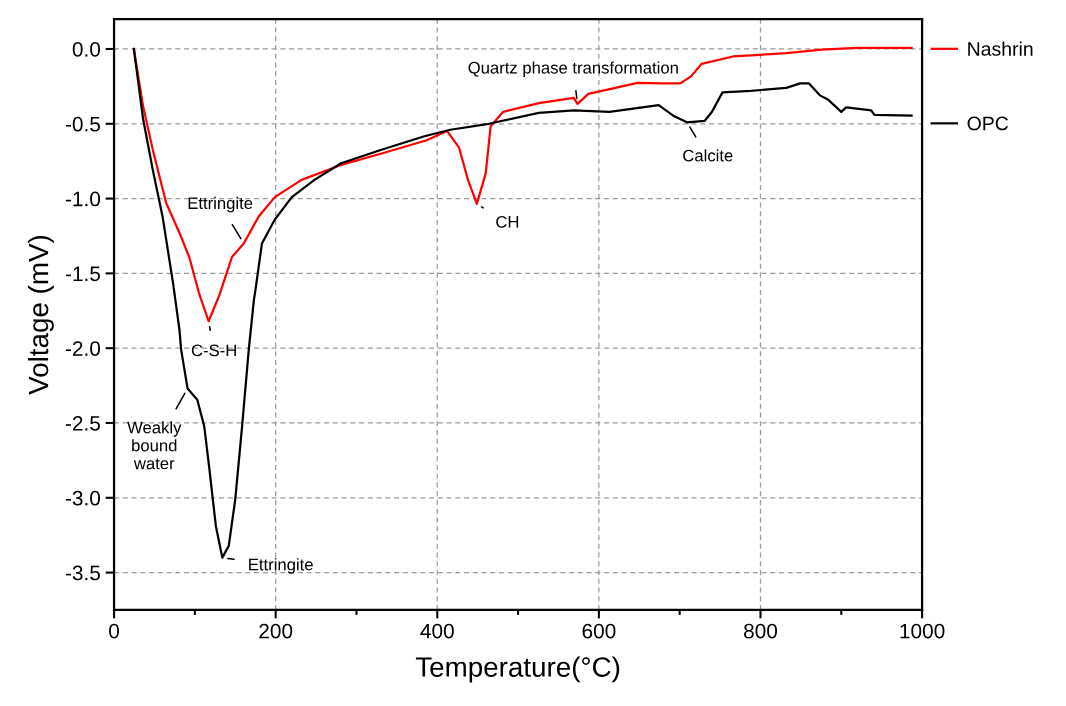 This screenshot has height=706, width=1066. I want to click on y-tick-label: -2.0, so click(83, 348).